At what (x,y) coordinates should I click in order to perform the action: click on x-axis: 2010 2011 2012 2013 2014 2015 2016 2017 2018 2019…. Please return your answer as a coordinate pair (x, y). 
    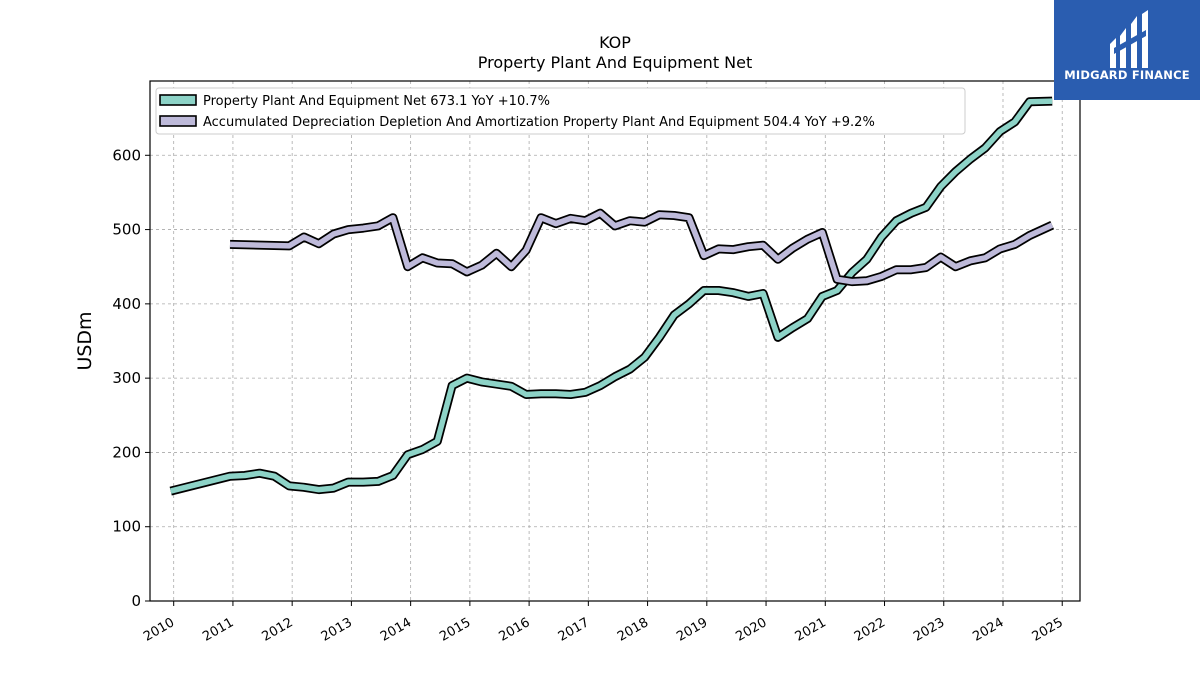
    Looking at the image, I should click on (603, 623).